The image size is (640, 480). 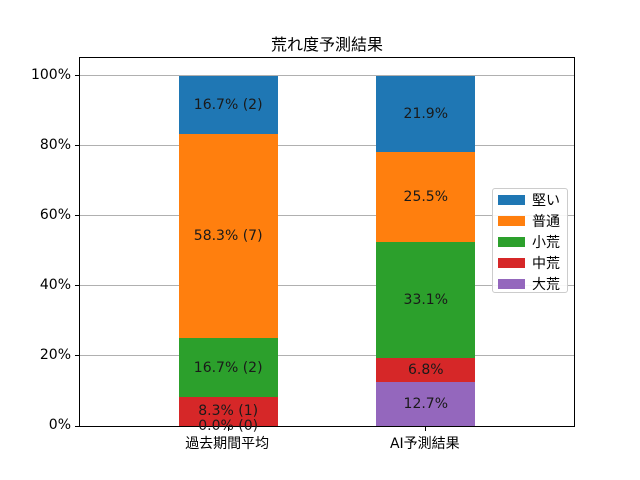 What do you see at coordinates (35, 245) in the screenshot?
I see `y-axis-tick-labels: 0% 20% 40% 60% 80% 100%` at bounding box center [35, 245].